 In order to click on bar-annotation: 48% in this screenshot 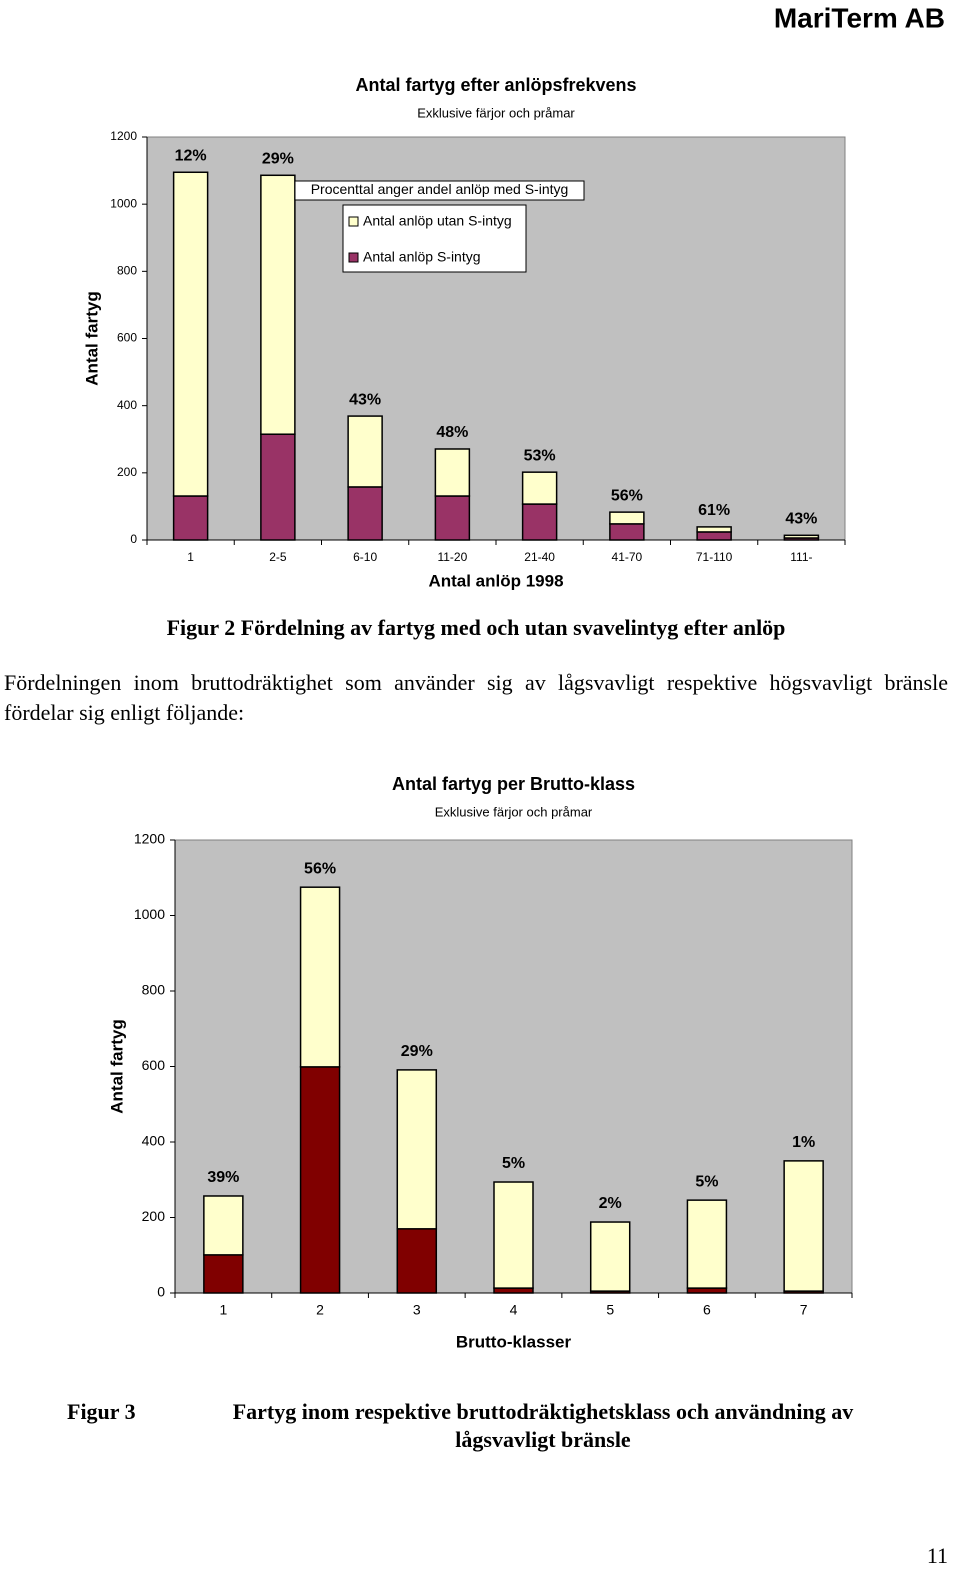, I will do `click(452, 432)`.